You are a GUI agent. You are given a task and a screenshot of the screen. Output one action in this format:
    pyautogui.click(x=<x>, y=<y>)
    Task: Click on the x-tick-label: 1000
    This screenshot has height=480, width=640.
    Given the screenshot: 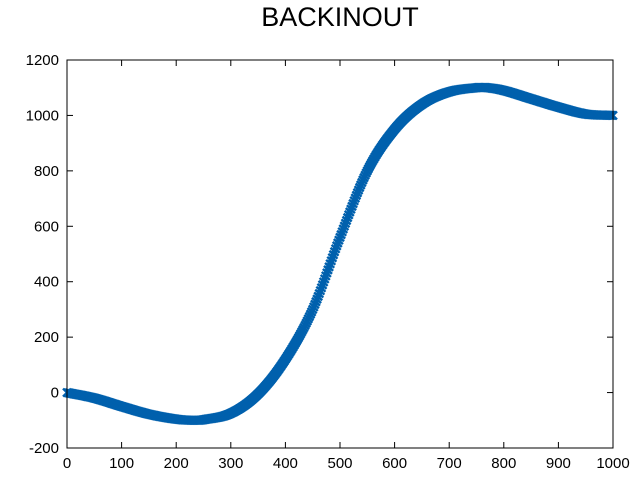 What is the action you would take?
    pyautogui.click(x=612, y=463)
    